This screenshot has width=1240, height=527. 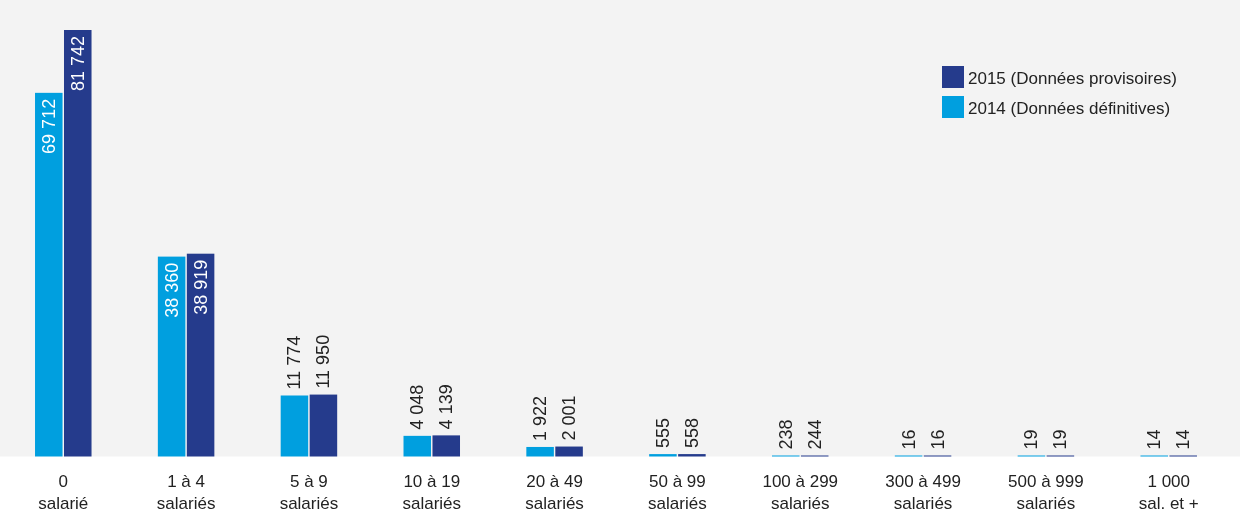 What do you see at coordinates (294, 362) in the screenshot?
I see `data-label: 11 774` at bounding box center [294, 362].